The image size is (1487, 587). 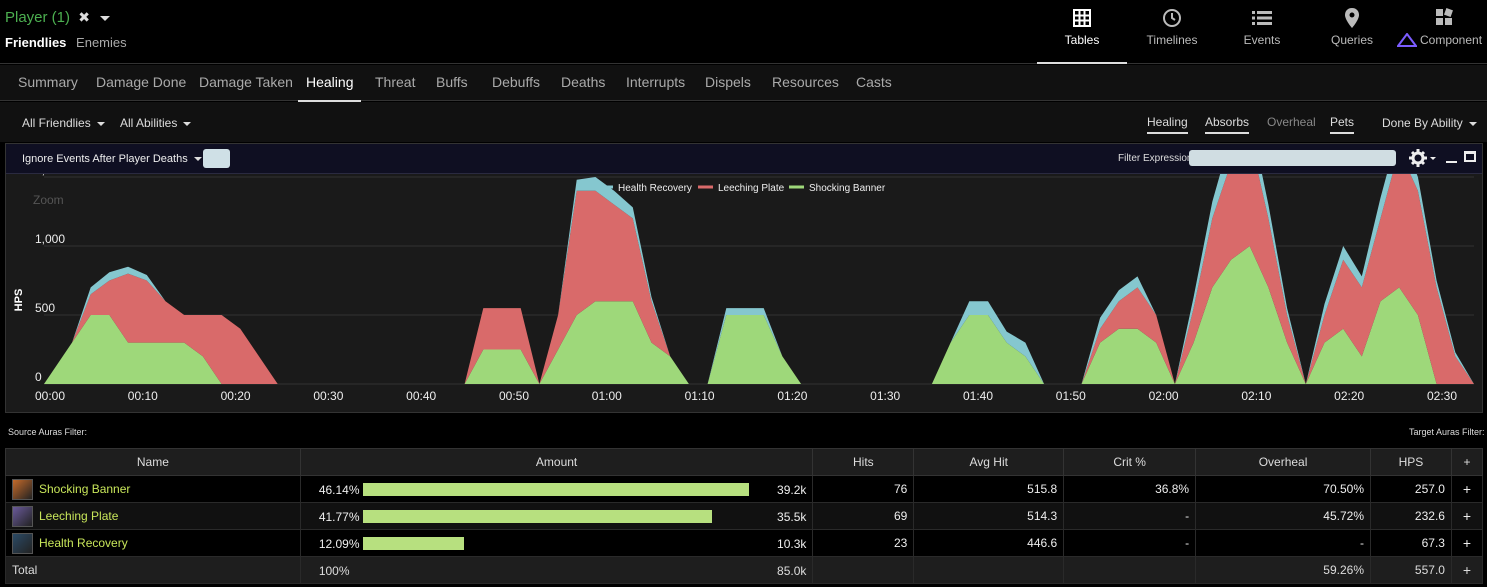 I want to click on ignore-events-dropdown: Ignore Events After Player Deaths, so click(x=112, y=159).